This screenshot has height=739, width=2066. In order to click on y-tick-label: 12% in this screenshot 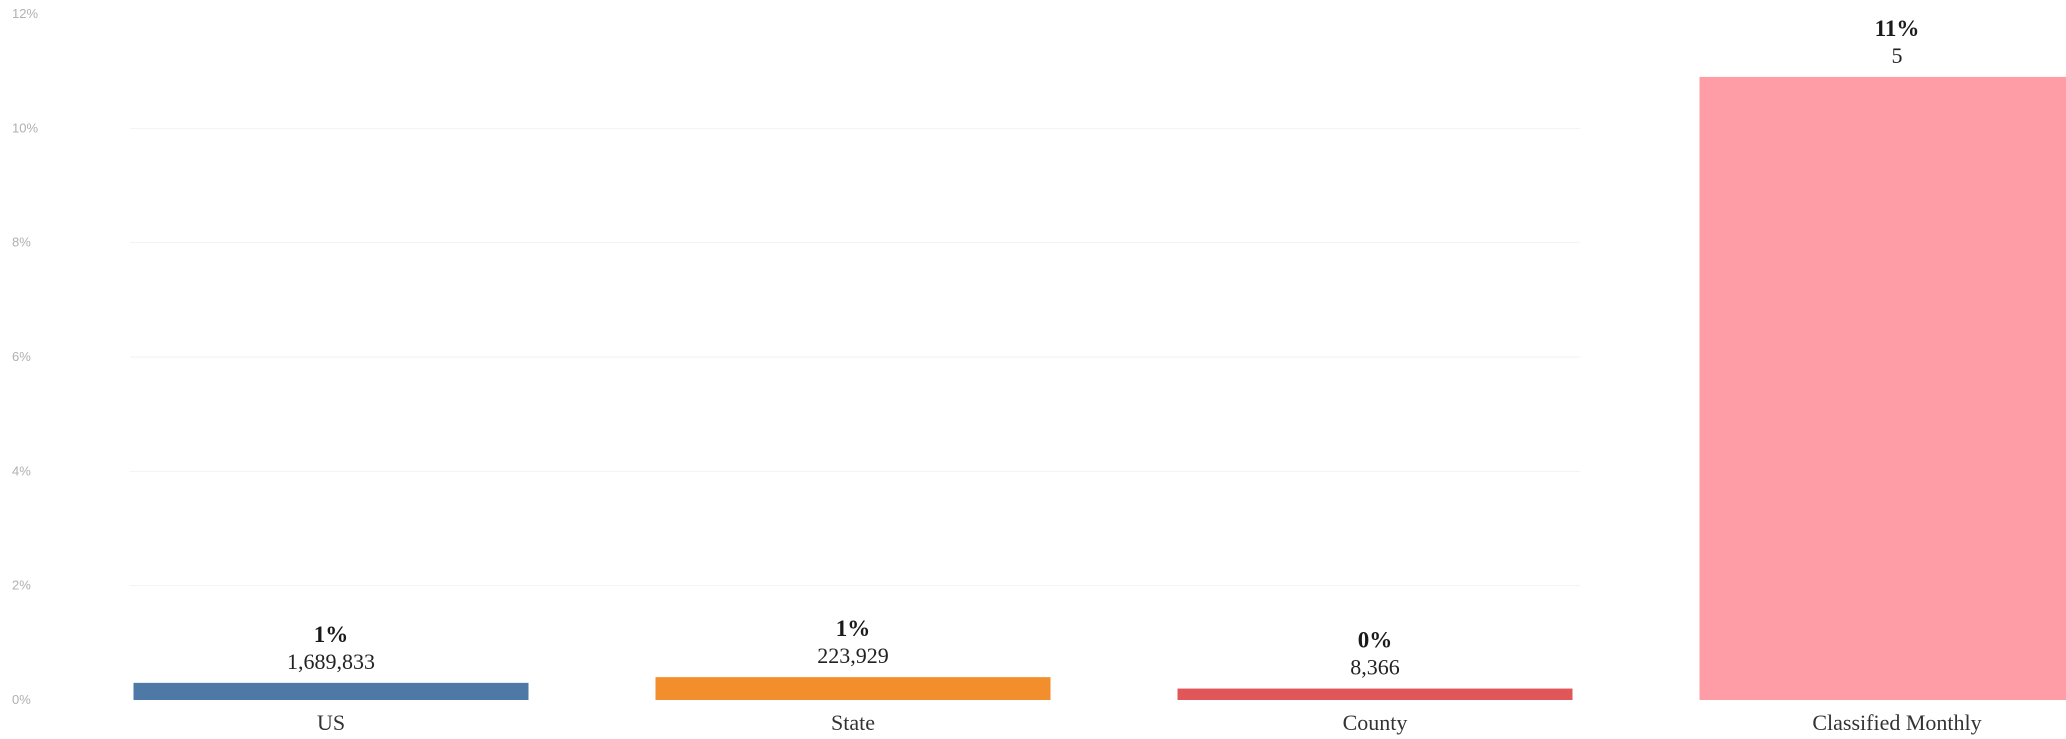, I will do `click(25, 13)`.